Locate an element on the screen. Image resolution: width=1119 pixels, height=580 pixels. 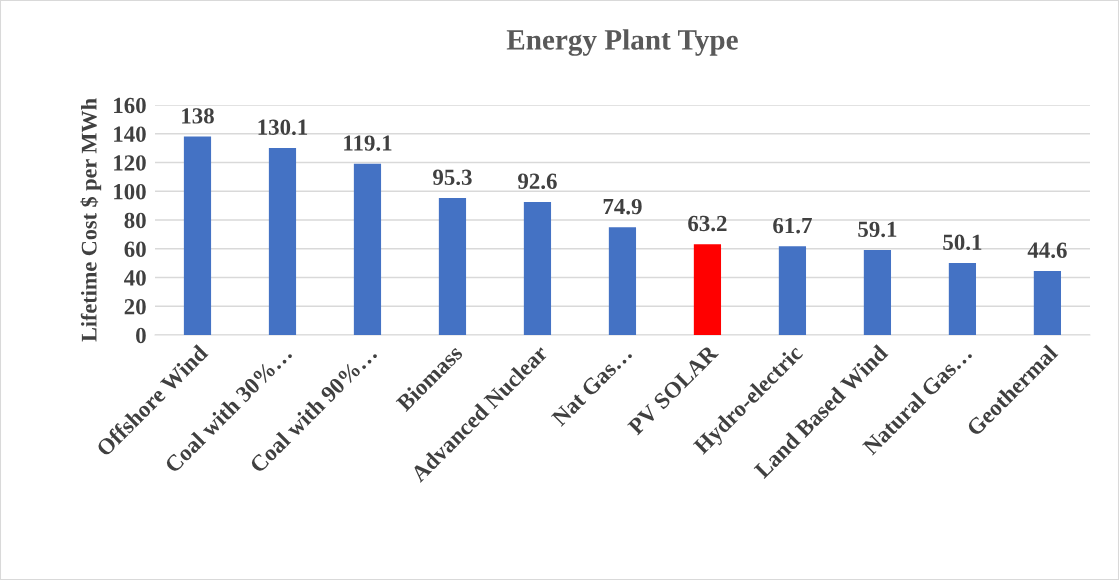
chart-title: Energy Plant Type is located at coordinates (622, 42).